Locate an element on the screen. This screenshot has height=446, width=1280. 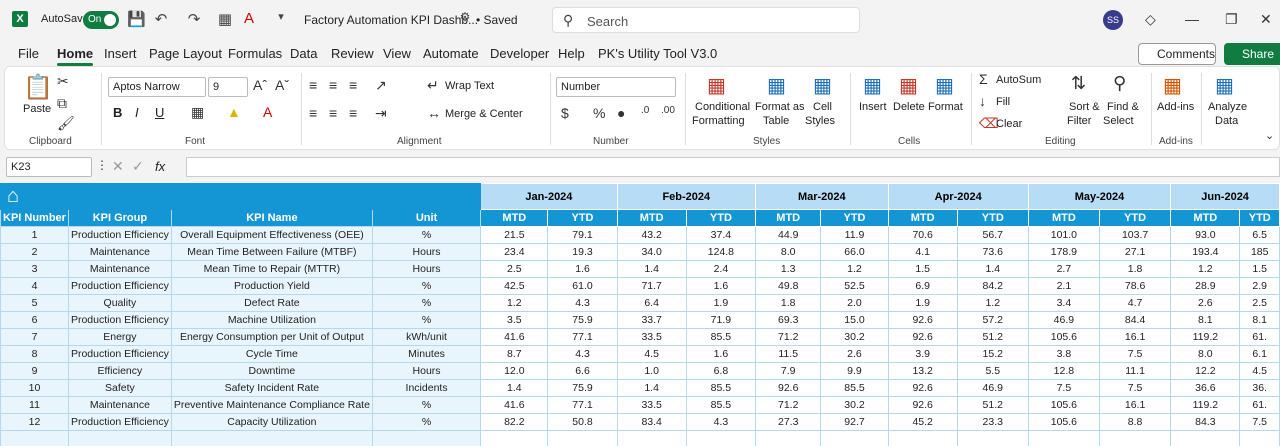
mtd-value-cell: 42.5 is located at coordinates (514, 286).